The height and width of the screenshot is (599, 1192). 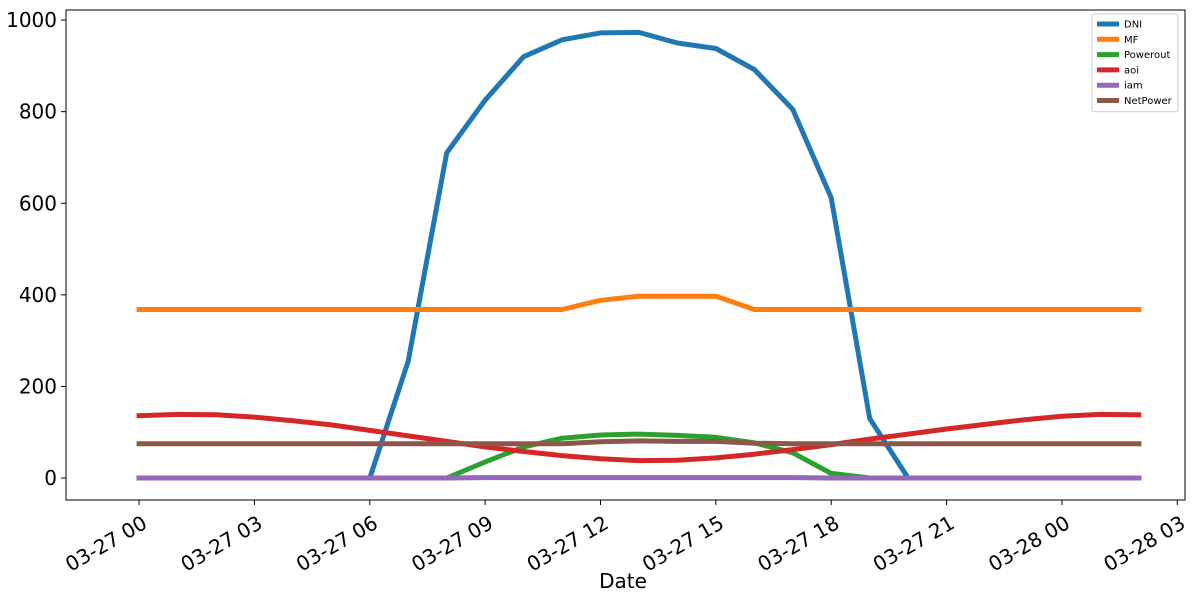 What do you see at coordinates (914, 544) in the screenshot?
I see `x-tick-label: 03-27 21` at bounding box center [914, 544].